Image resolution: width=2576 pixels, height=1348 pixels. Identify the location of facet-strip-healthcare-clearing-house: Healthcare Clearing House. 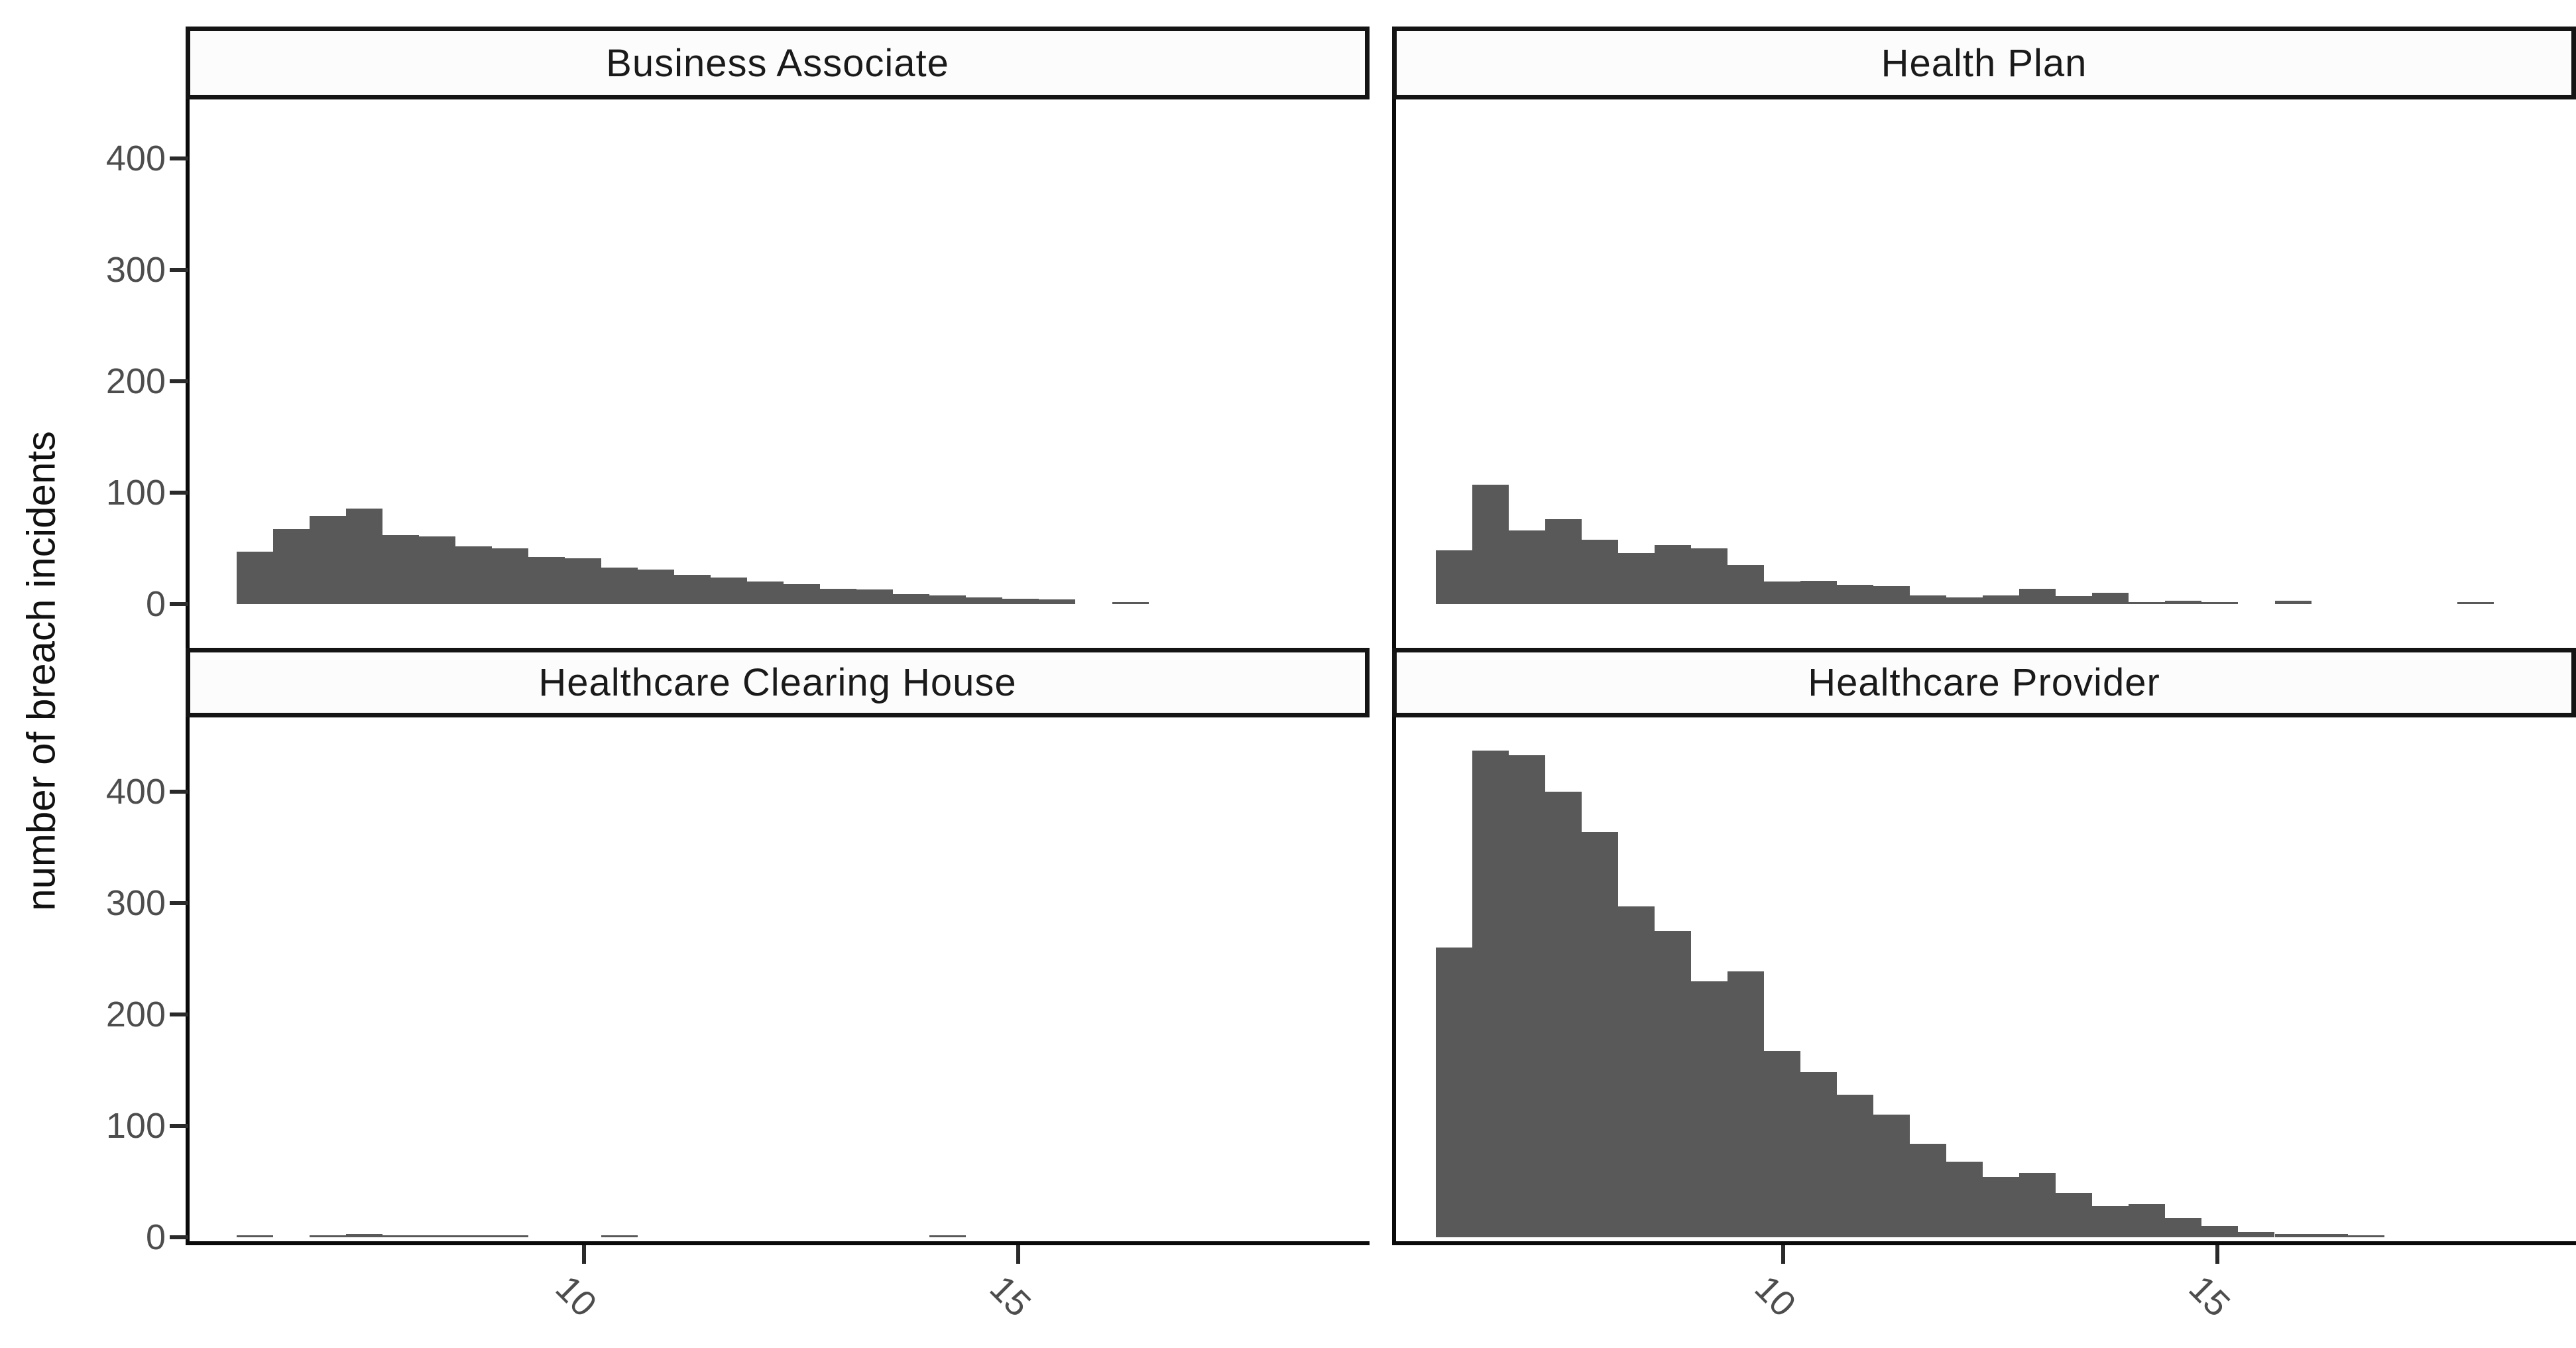
(778, 682).